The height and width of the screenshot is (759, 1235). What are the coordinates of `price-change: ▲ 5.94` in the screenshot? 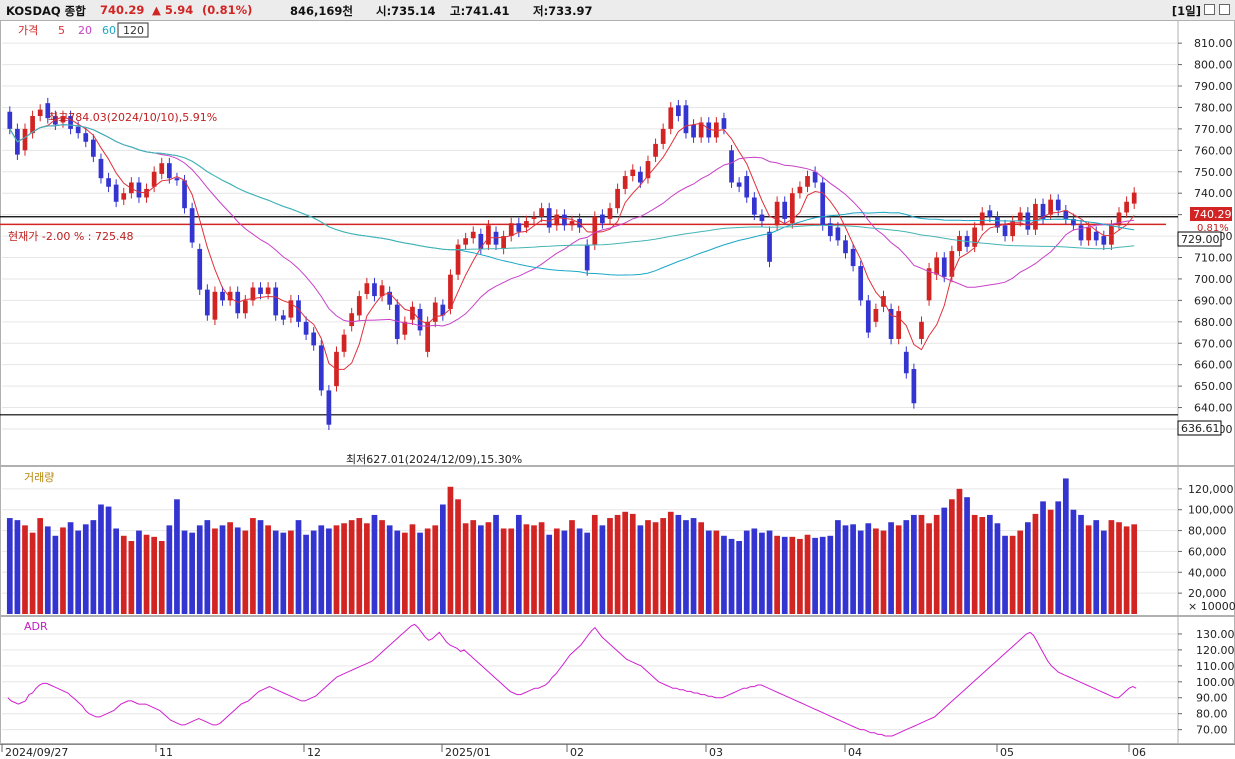 It's located at (173, 10).